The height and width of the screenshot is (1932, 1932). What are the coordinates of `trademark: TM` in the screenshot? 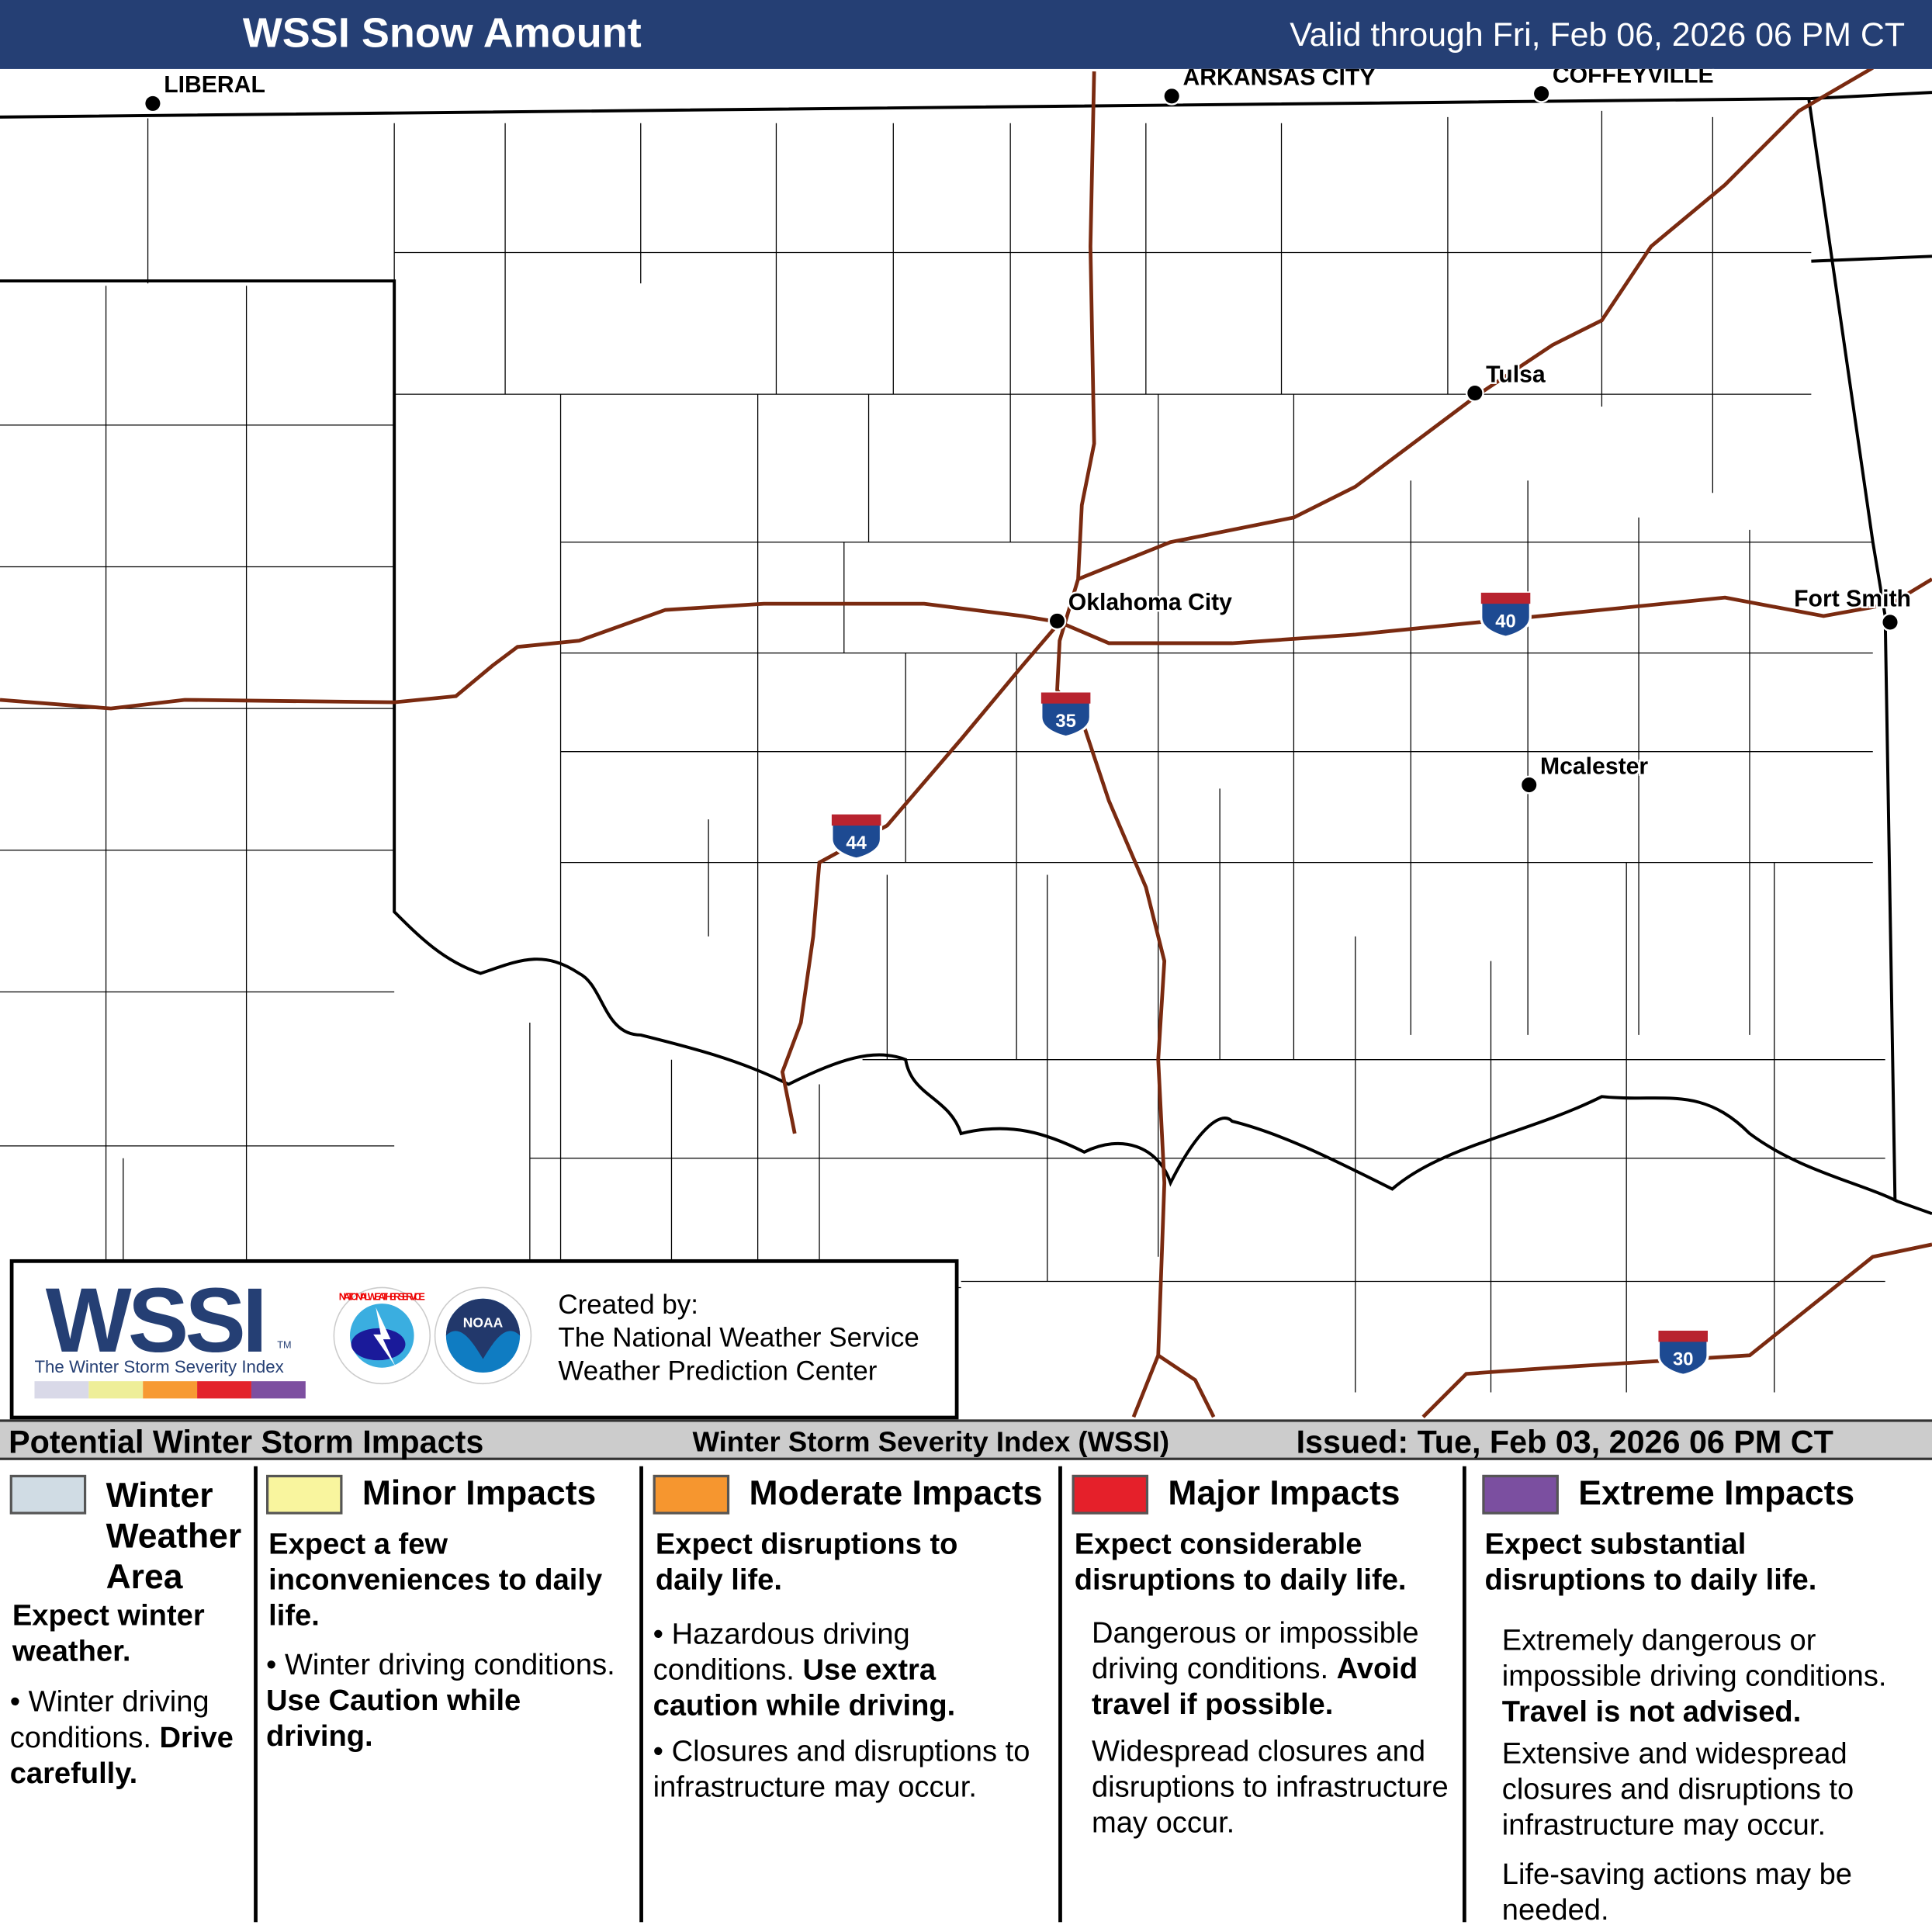 It's located at (284, 1345).